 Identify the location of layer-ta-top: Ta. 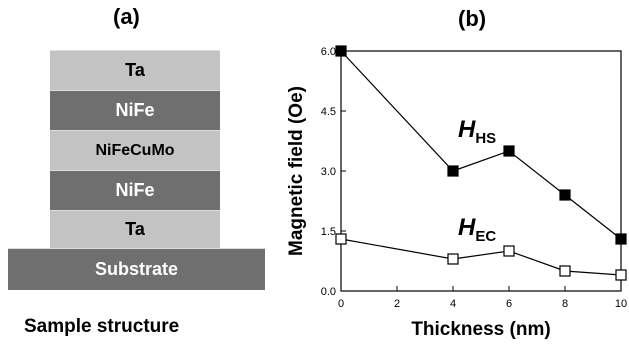
(135, 70).